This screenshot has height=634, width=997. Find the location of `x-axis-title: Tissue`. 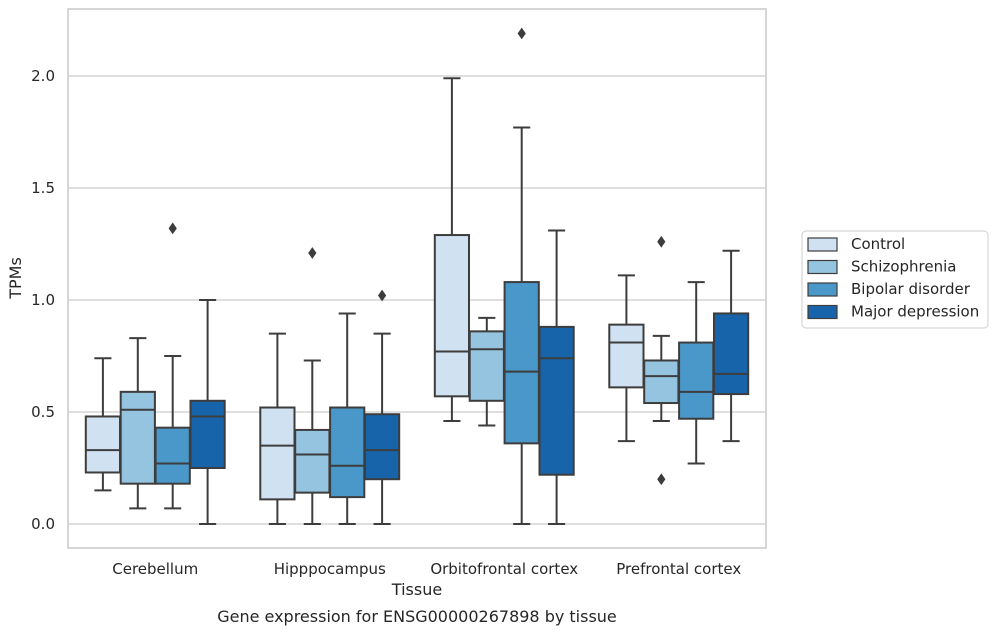

x-axis-title: Tissue is located at coordinates (416, 589).